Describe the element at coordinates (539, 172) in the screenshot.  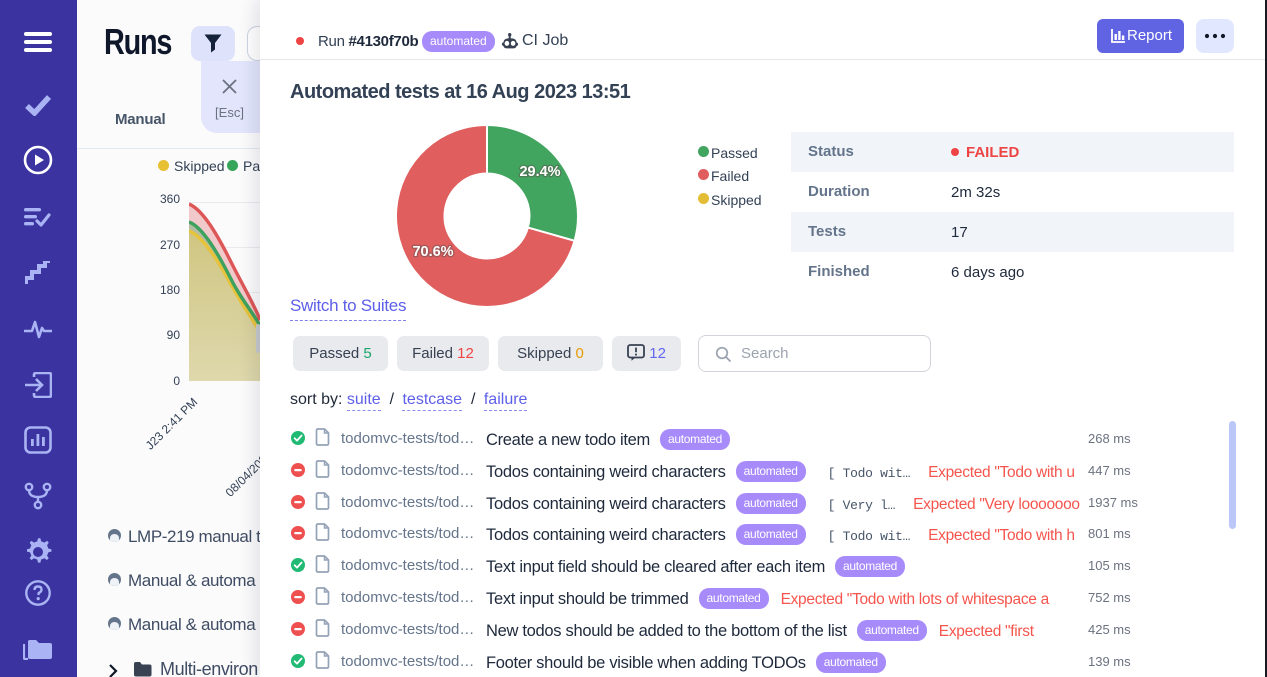
I see `svg-text: 29.4%` at that location.